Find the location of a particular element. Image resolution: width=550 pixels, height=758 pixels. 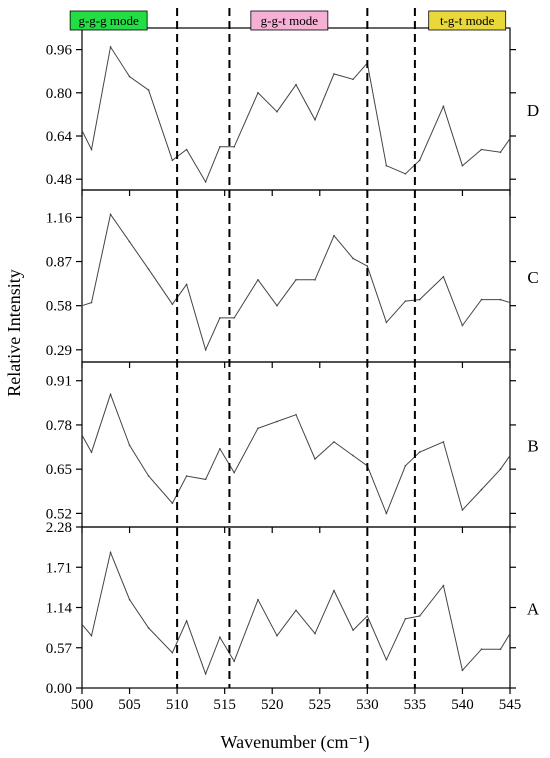

panel-c-y-tick-label: 0.58 is located at coordinates (59, 307).